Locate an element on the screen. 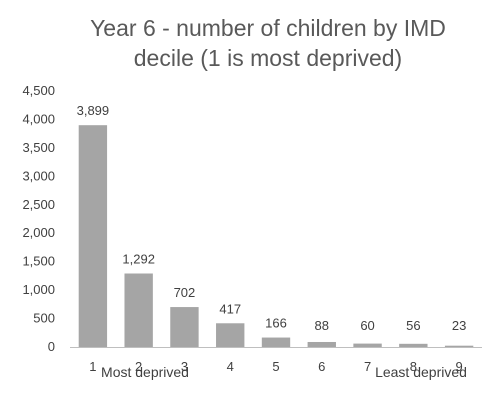 This screenshot has width=493, height=410. data-label-decile-1: 3,899 is located at coordinates (93, 110).